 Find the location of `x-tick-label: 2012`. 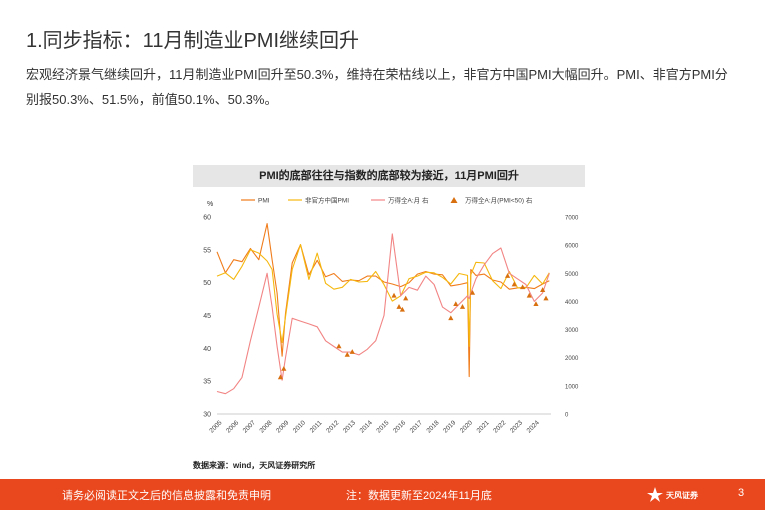

x-tick-label: 2012 is located at coordinates (332, 426).